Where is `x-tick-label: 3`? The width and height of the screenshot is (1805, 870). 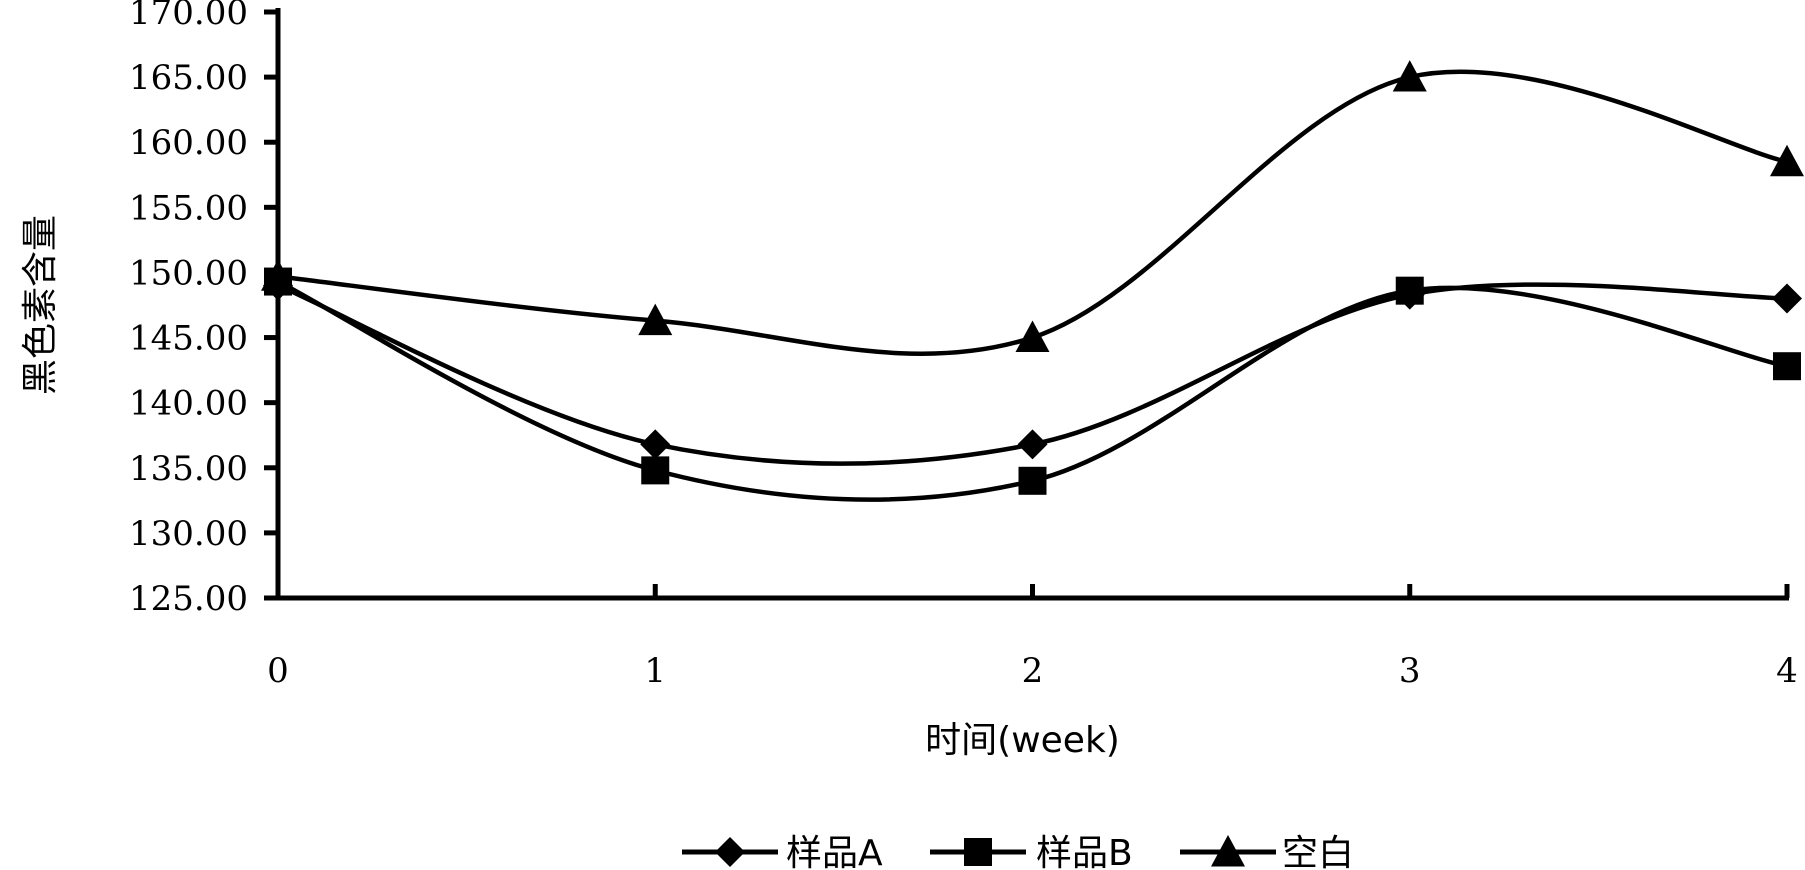
x-tick-label: 3 is located at coordinates (1410, 671).